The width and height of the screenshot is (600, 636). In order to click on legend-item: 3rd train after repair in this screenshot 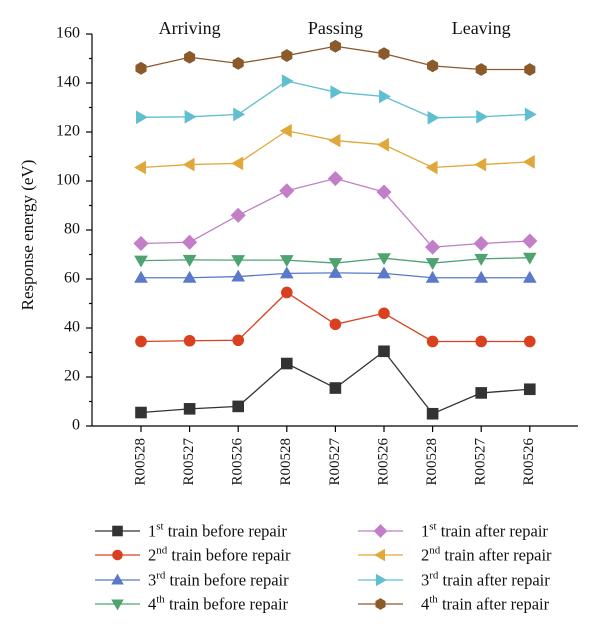, I will do `click(454, 580)`.